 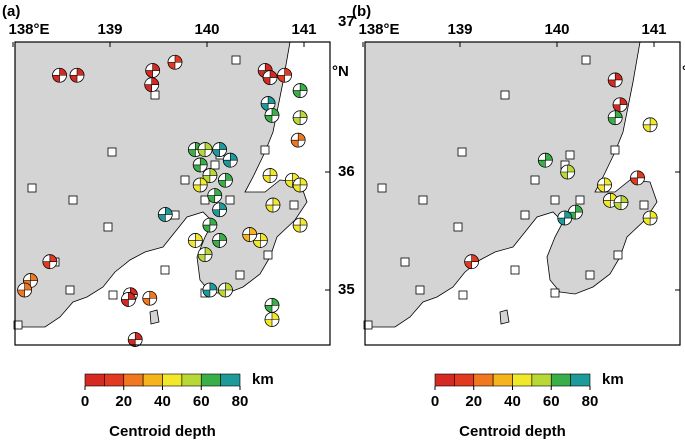 What do you see at coordinates (556, 29) in the screenshot?
I see `lon-tick-label: 140` at bounding box center [556, 29].